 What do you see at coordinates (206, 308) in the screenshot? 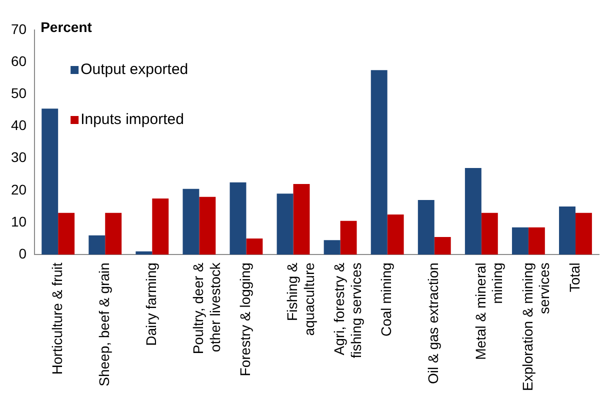
I see `x-tick-label: Poultry, deer & other livestock` at bounding box center [206, 308].